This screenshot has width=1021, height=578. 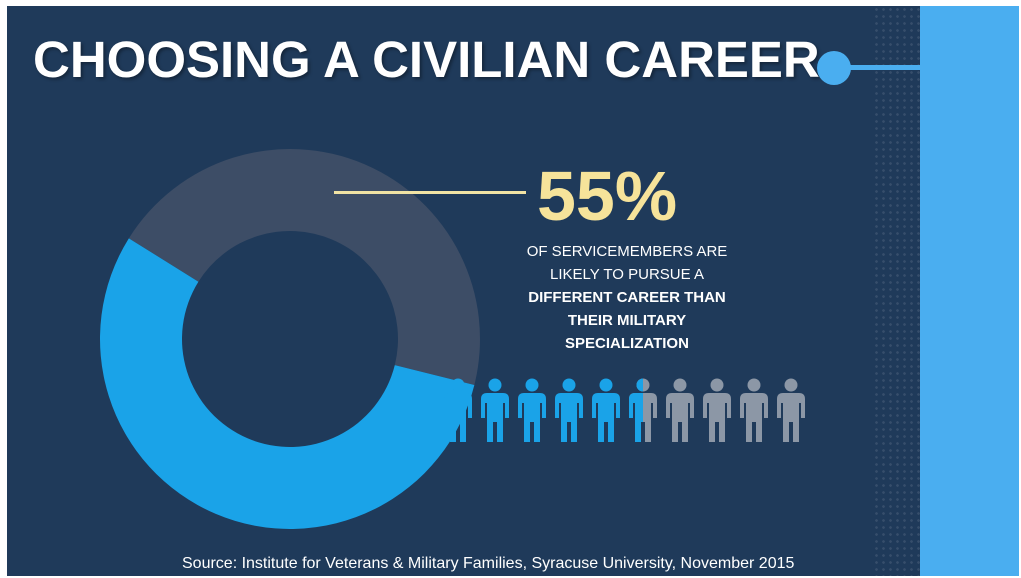 I want to click on page-title: CHOOSING A CIVILIAN CAREER, so click(x=426, y=59).